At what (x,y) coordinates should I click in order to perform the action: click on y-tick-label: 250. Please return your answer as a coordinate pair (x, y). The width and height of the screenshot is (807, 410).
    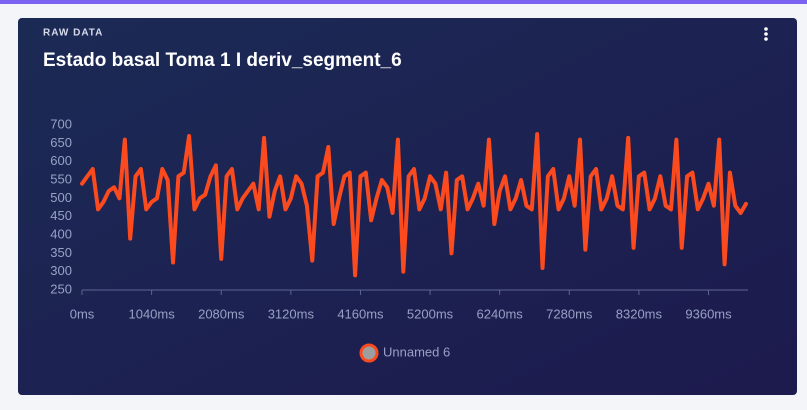
    Looking at the image, I should click on (61, 288).